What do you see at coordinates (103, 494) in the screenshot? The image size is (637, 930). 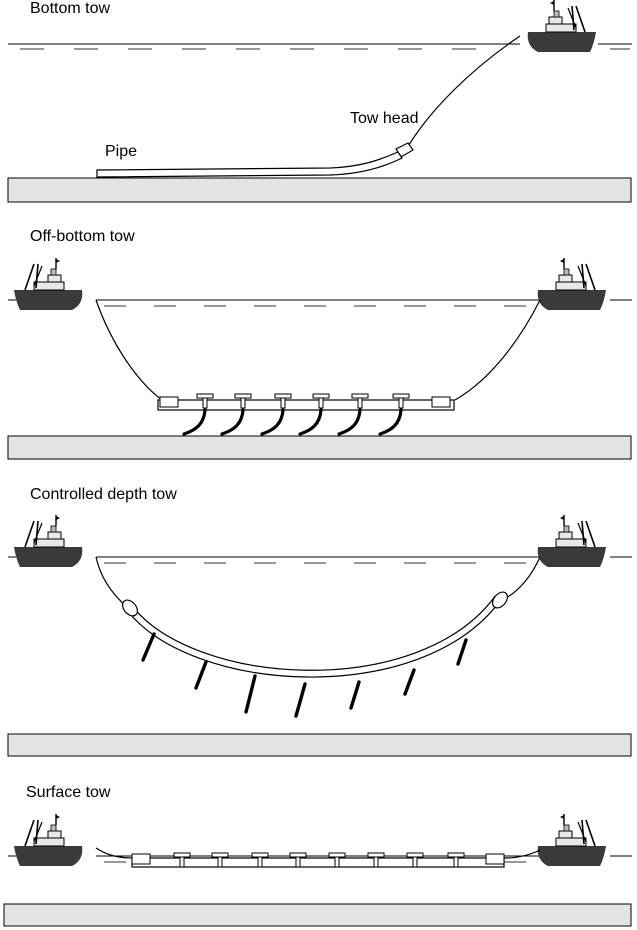 I see `panel-title-controlled-depth-tow: Controlled depth tow` at bounding box center [103, 494].